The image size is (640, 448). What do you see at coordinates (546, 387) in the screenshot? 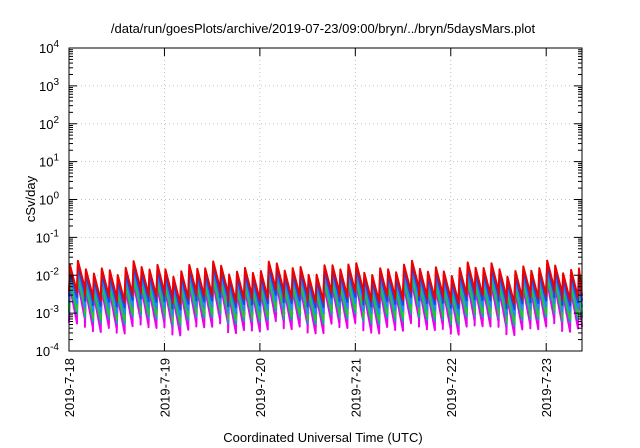
I see `x-tick-label: 2019-7-23` at bounding box center [546, 387].